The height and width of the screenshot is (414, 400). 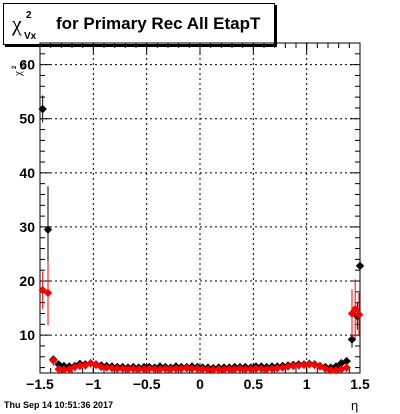 What do you see at coordinates (307, 384) in the screenshot?
I see `x-tick-label: 1` at bounding box center [307, 384].